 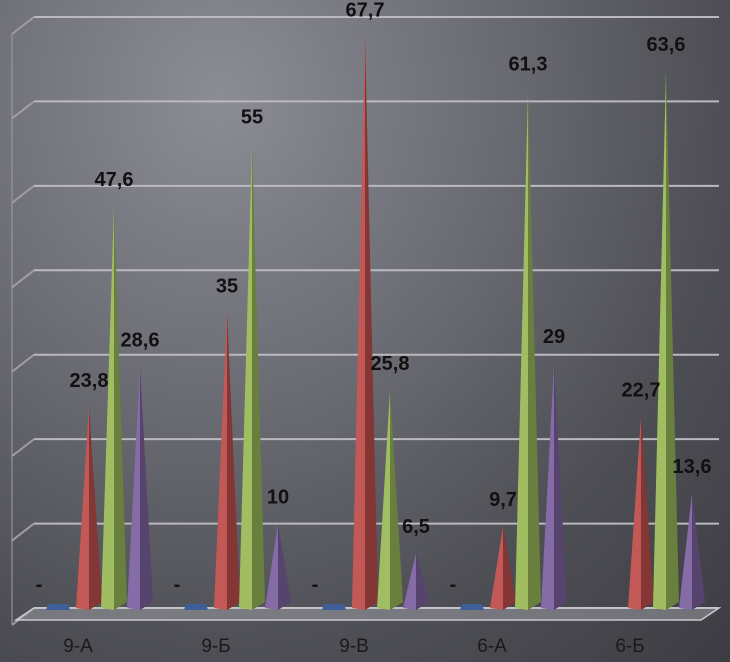 I want to click on data-label: 22,7, so click(x=641, y=390).